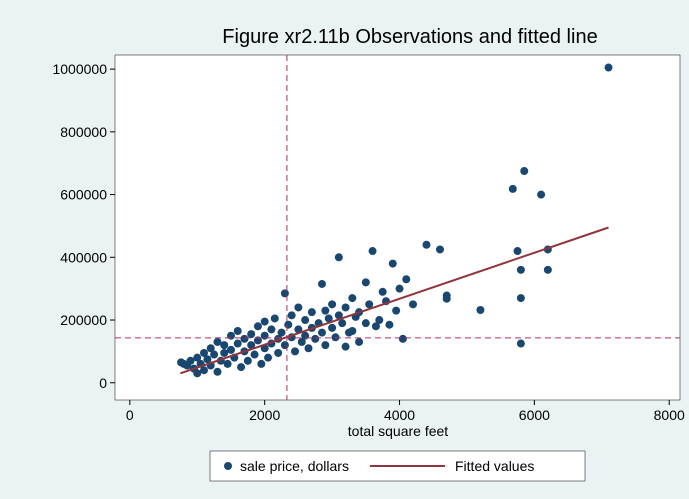 This screenshot has height=499, width=689. Describe the element at coordinates (399, 415) in the screenshot. I see `x-tick-label: 4000` at that location.